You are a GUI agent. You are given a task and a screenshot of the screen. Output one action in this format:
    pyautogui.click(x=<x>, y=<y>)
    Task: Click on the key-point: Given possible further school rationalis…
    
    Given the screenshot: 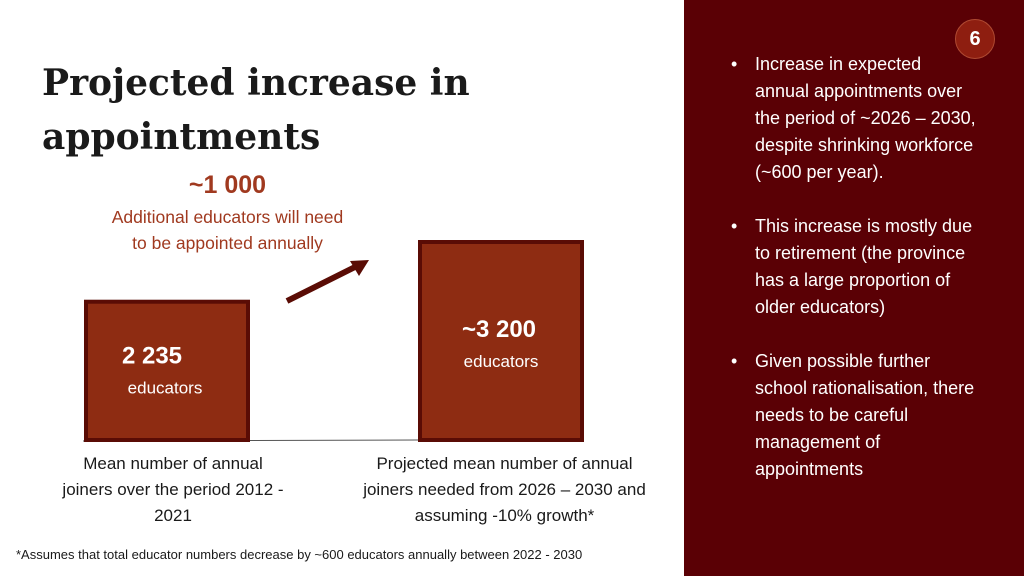 What is the action you would take?
    pyautogui.click(x=853, y=415)
    